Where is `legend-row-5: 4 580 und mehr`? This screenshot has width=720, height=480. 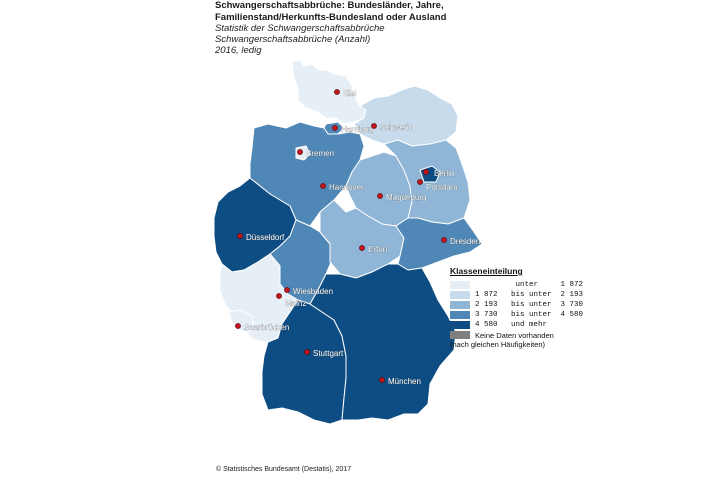 legend-row-5: 4 580 und mehr is located at coordinates (545, 325).